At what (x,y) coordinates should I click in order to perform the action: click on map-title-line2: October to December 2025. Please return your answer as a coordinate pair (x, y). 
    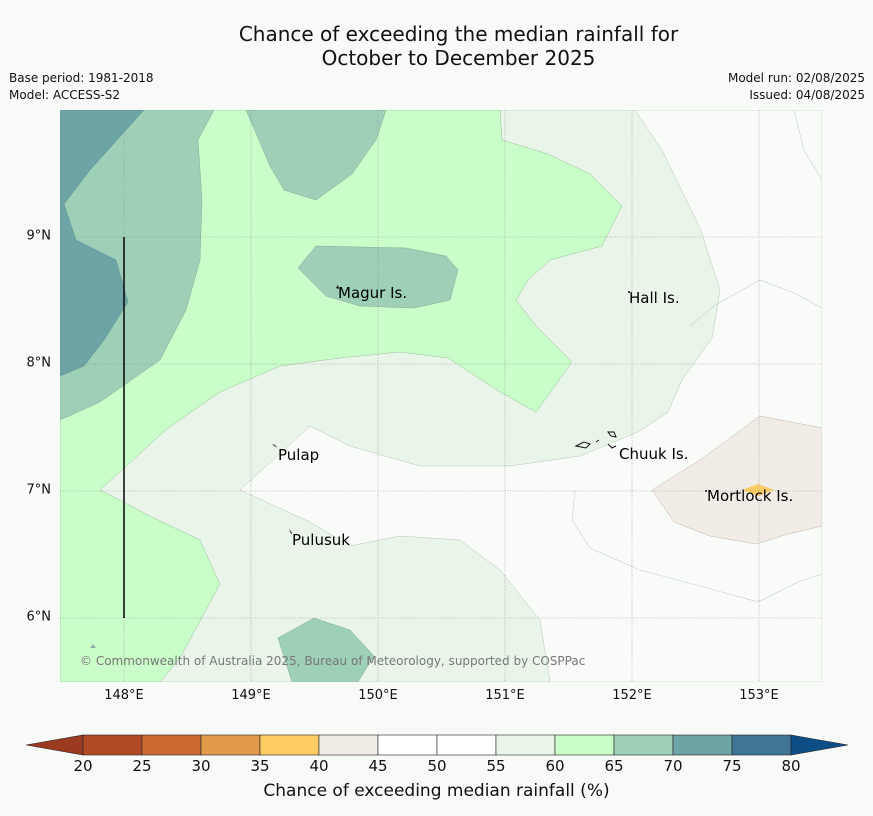
    Looking at the image, I should click on (458, 58).